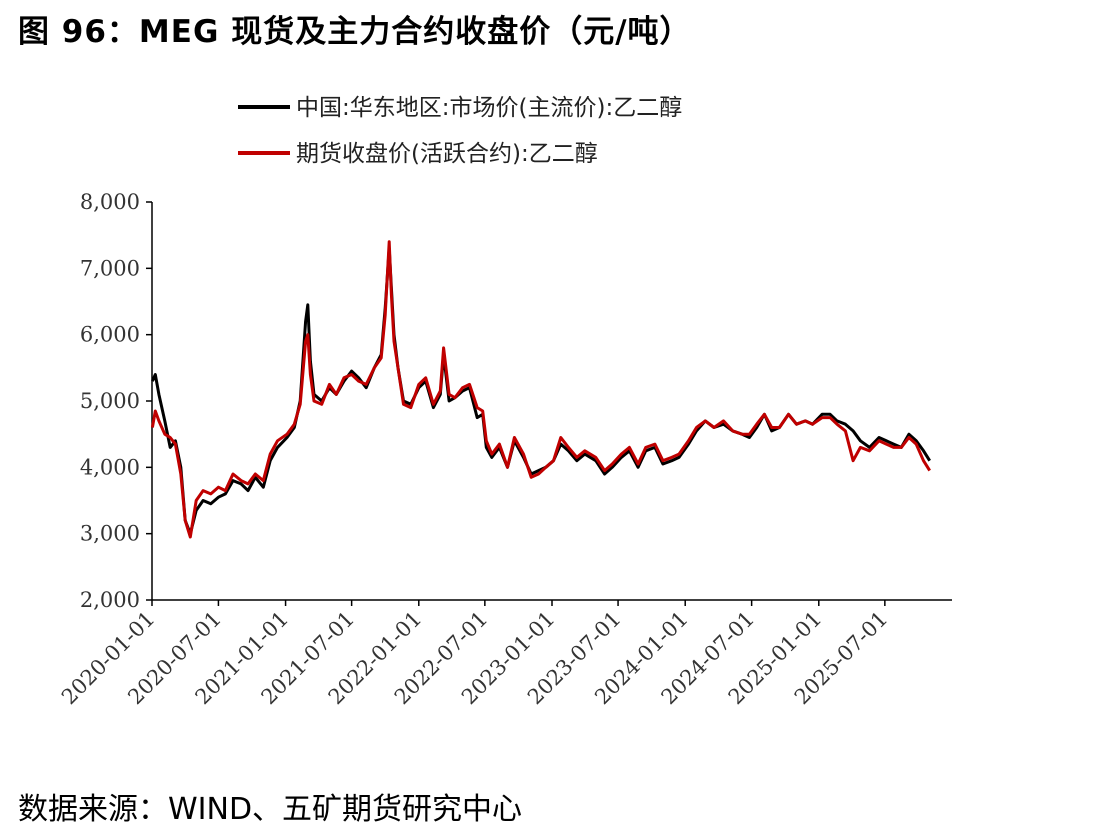 This screenshot has height=838, width=1119. I want to click on y-tick-label: 5,000, so click(110, 401).